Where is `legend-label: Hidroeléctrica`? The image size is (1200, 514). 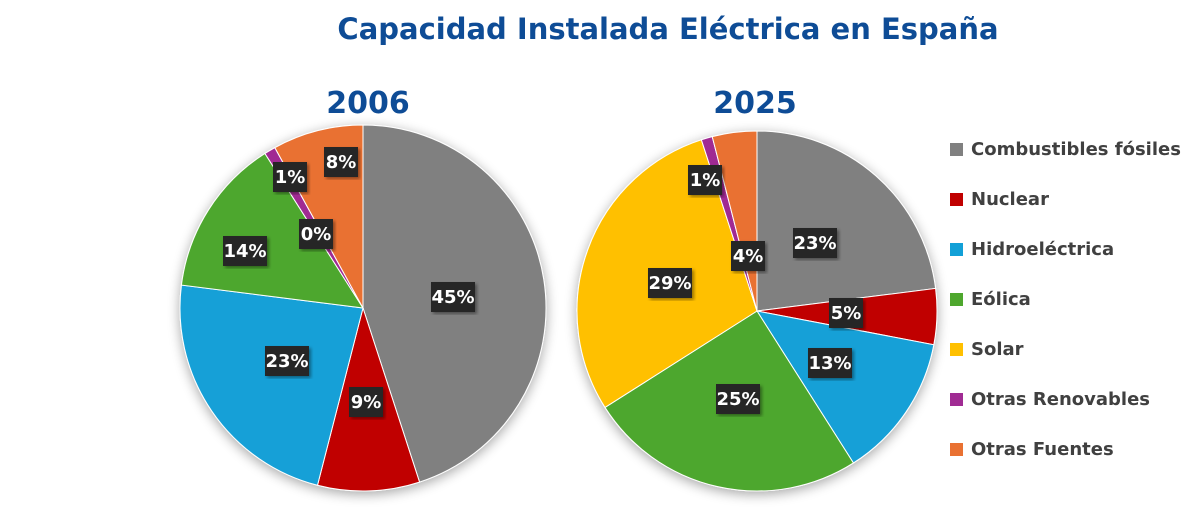 legend-label: Hidroeléctrica is located at coordinates (1043, 249).